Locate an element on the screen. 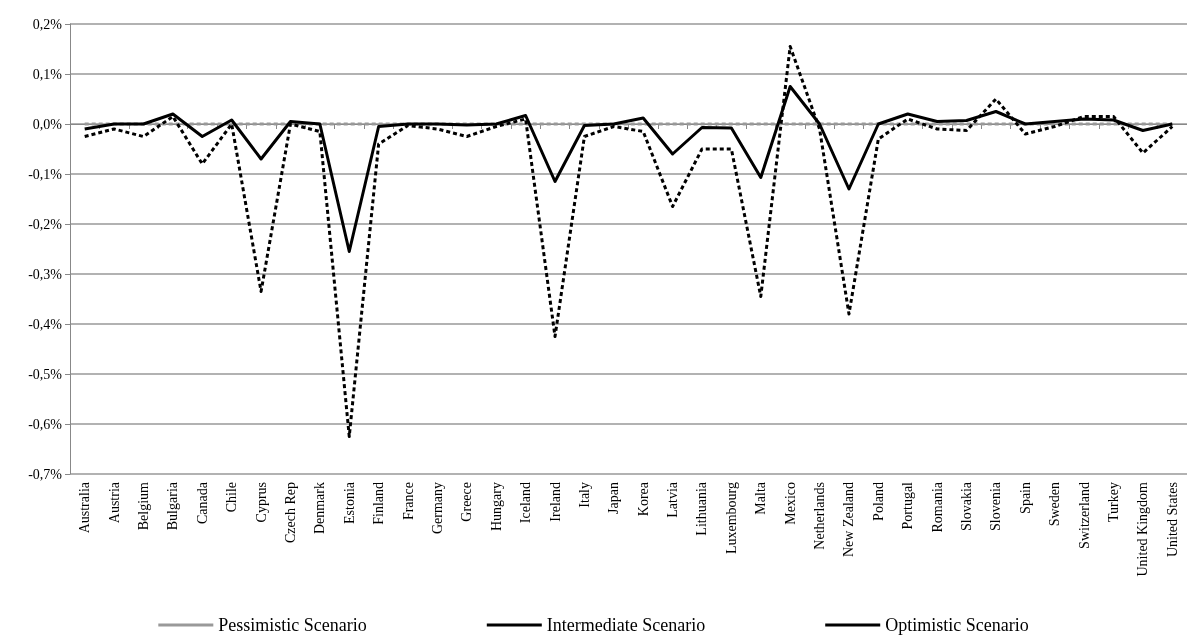 This screenshot has width=1187, height=641. x-tick-label: United Kingdom is located at coordinates (1143, 529).